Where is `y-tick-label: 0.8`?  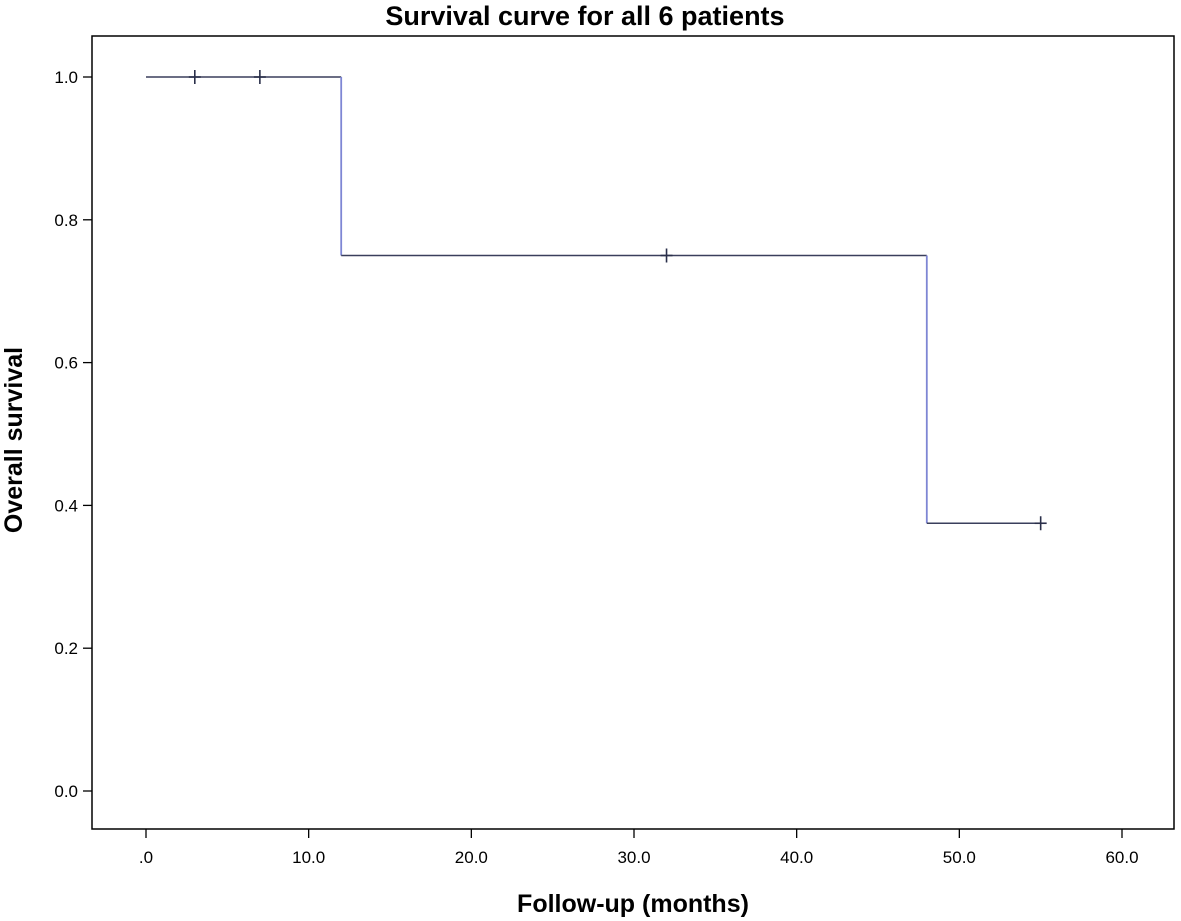 y-tick-label: 0.8 is located at coordinates (66, 220).